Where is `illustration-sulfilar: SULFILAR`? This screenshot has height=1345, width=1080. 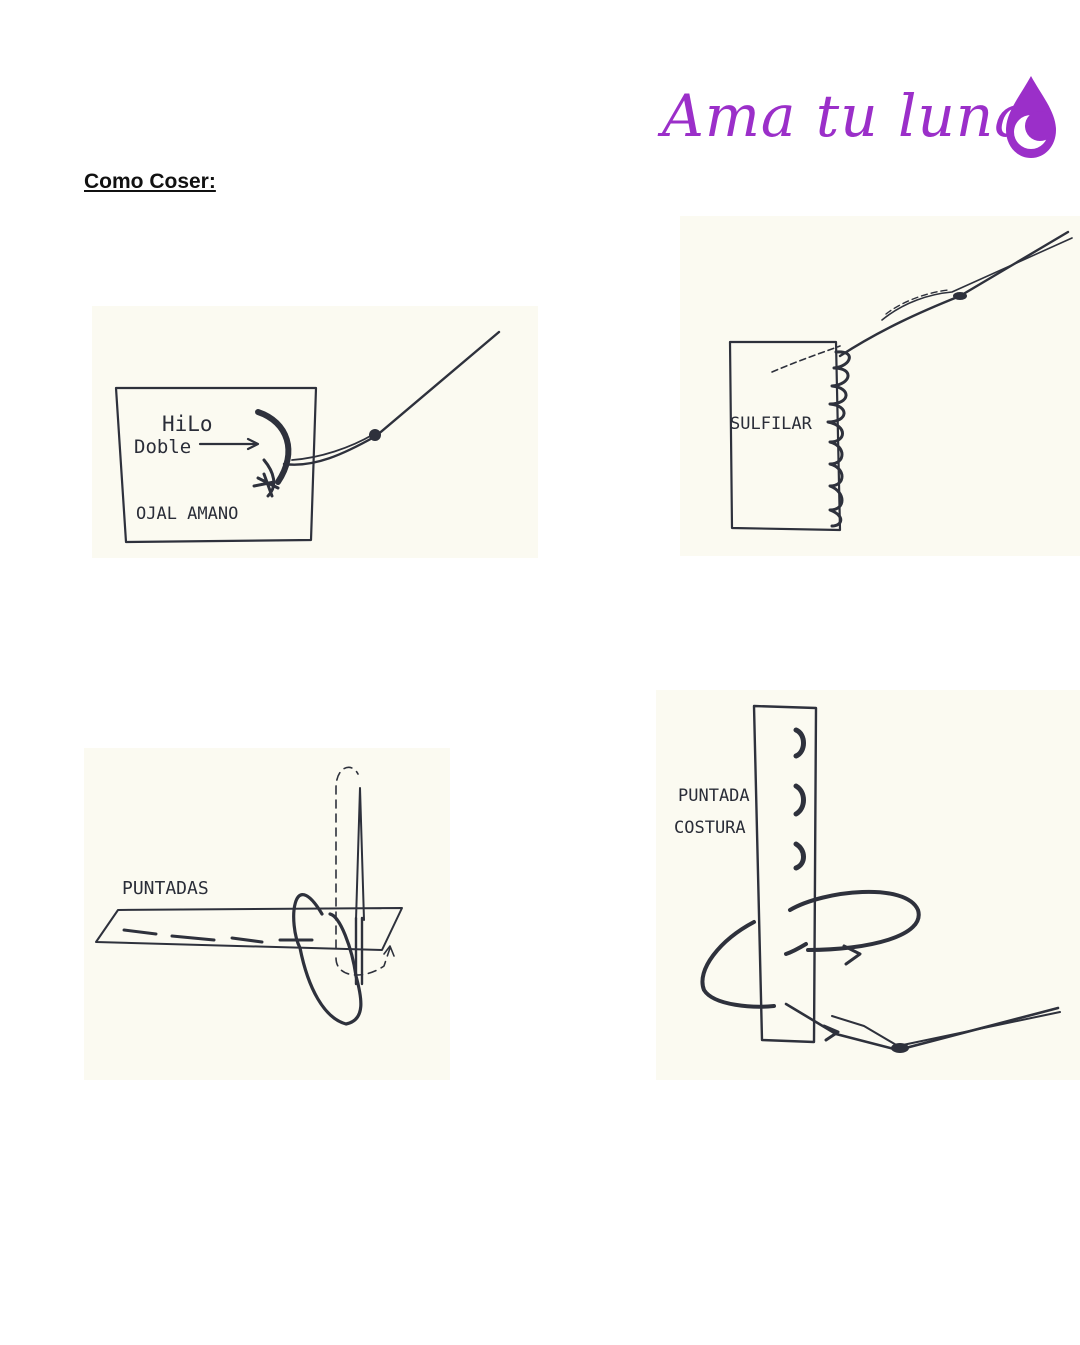 illustration-sulfilar: SULFILAR is located at coordinates (880, 386).